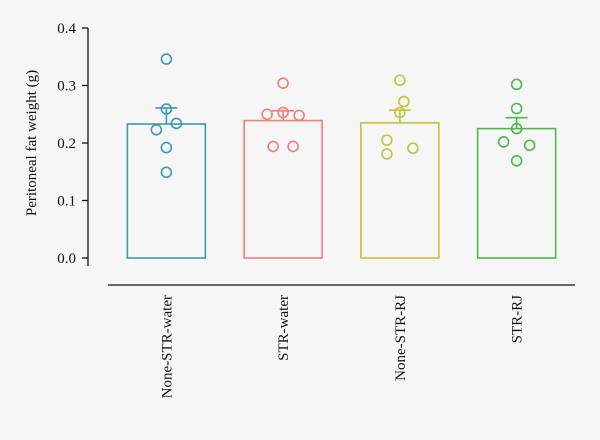 The width and height of the screenshot is (600, 440). Describe the element at coordinates (342, 346) in the screenshot. I see `x-tick-labels: None-STR-water STR-water None-STR-RJ STR-RJ` at that location.